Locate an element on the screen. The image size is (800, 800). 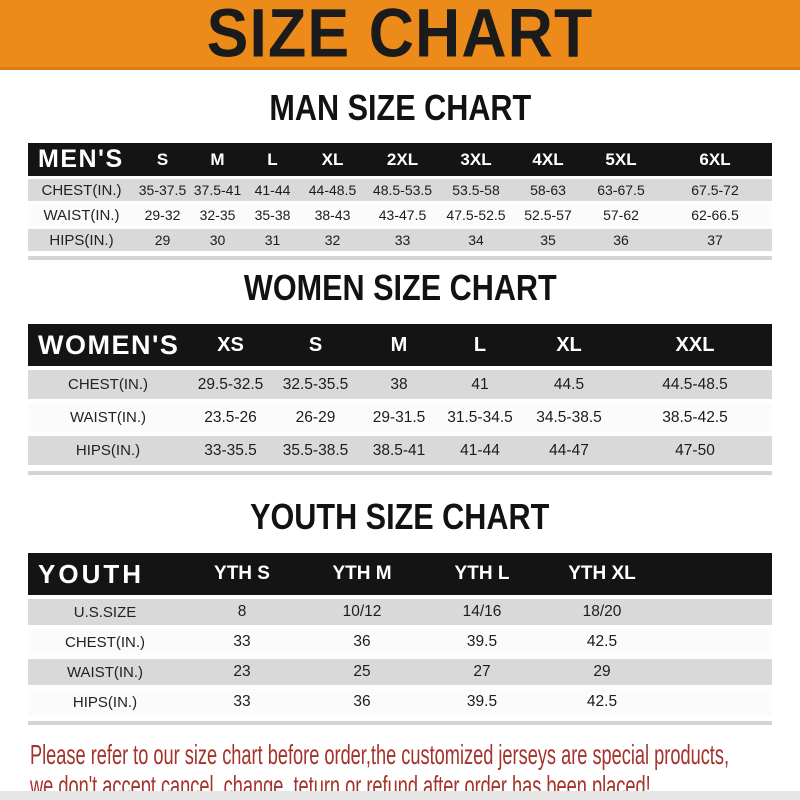
size-value: 33-35.5 is located at coordinates (230, 450).